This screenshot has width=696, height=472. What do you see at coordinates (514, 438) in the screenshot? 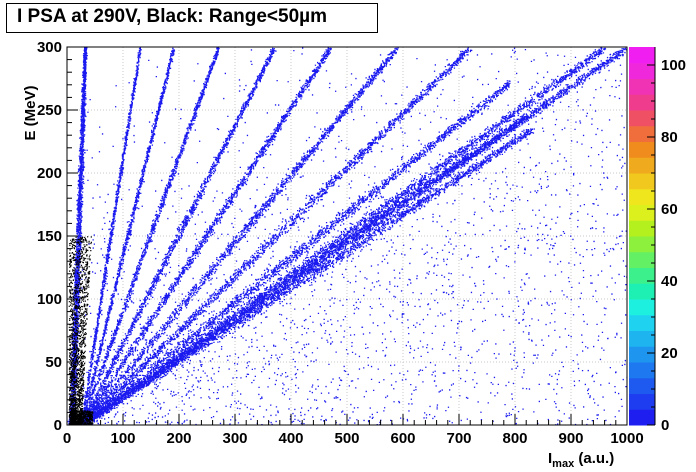
I see `x-tick-label: 800` at bounding box center [514, 438].